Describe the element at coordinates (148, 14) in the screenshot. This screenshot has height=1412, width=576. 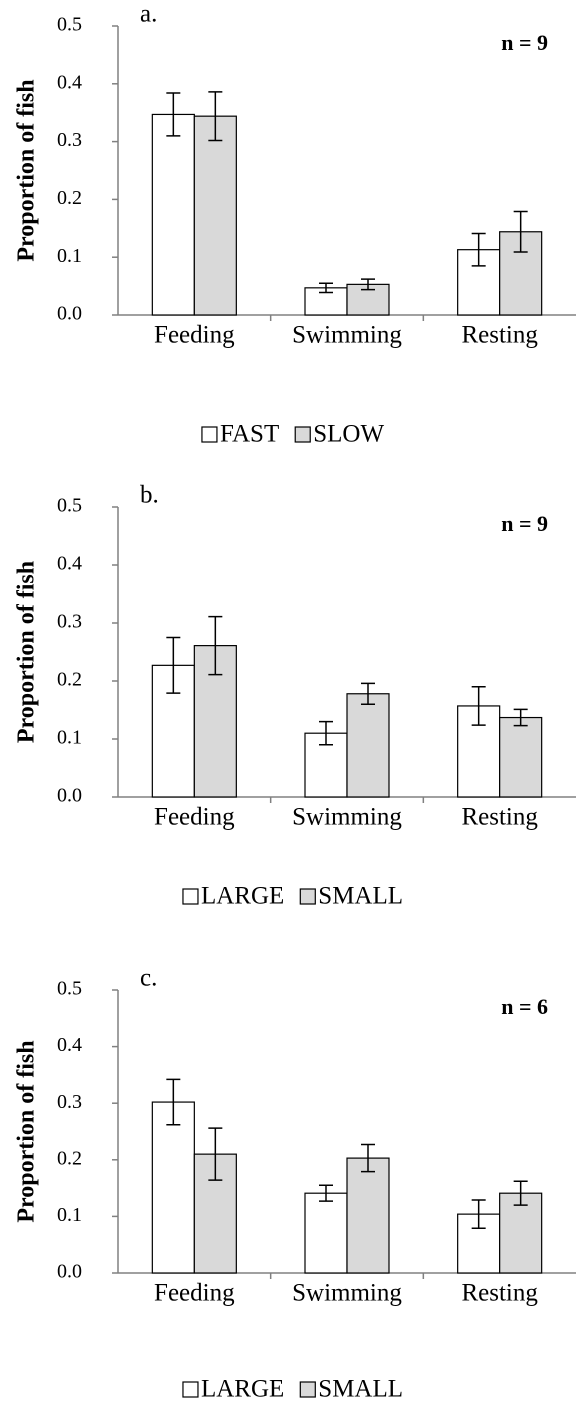
I see `panel-label: a.` at that location.